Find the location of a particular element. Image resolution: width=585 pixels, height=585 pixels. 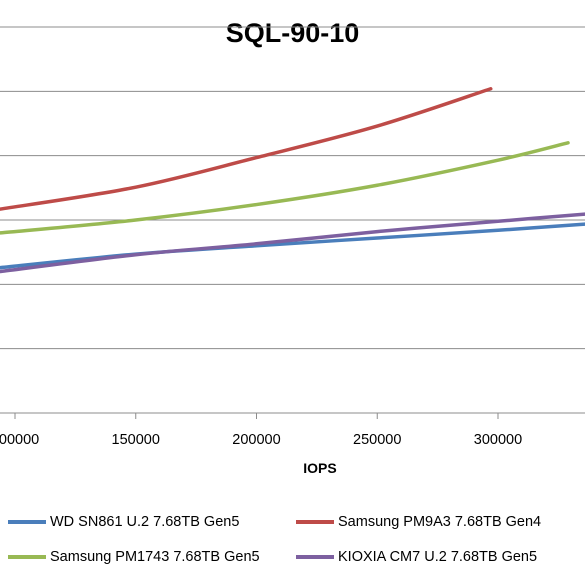

series-line is located at coordinates (292, 243).